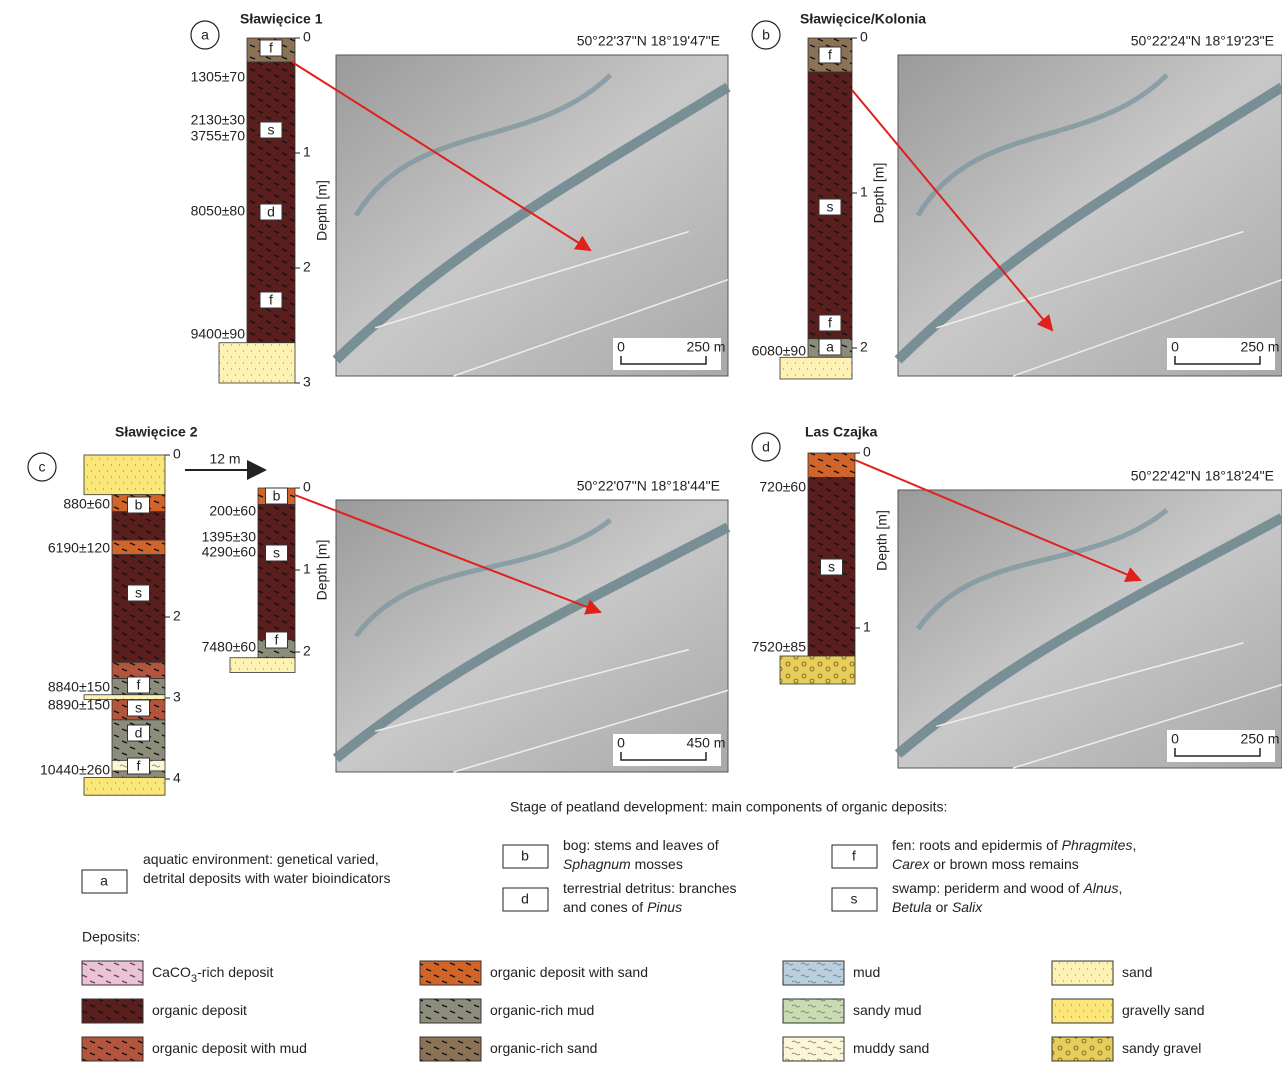 The height and width of the screenshot is (1066, 1282). Describe the element at coordinates (657, 864) in the screenshot. I see `stage-description-part: mosses` at that location.